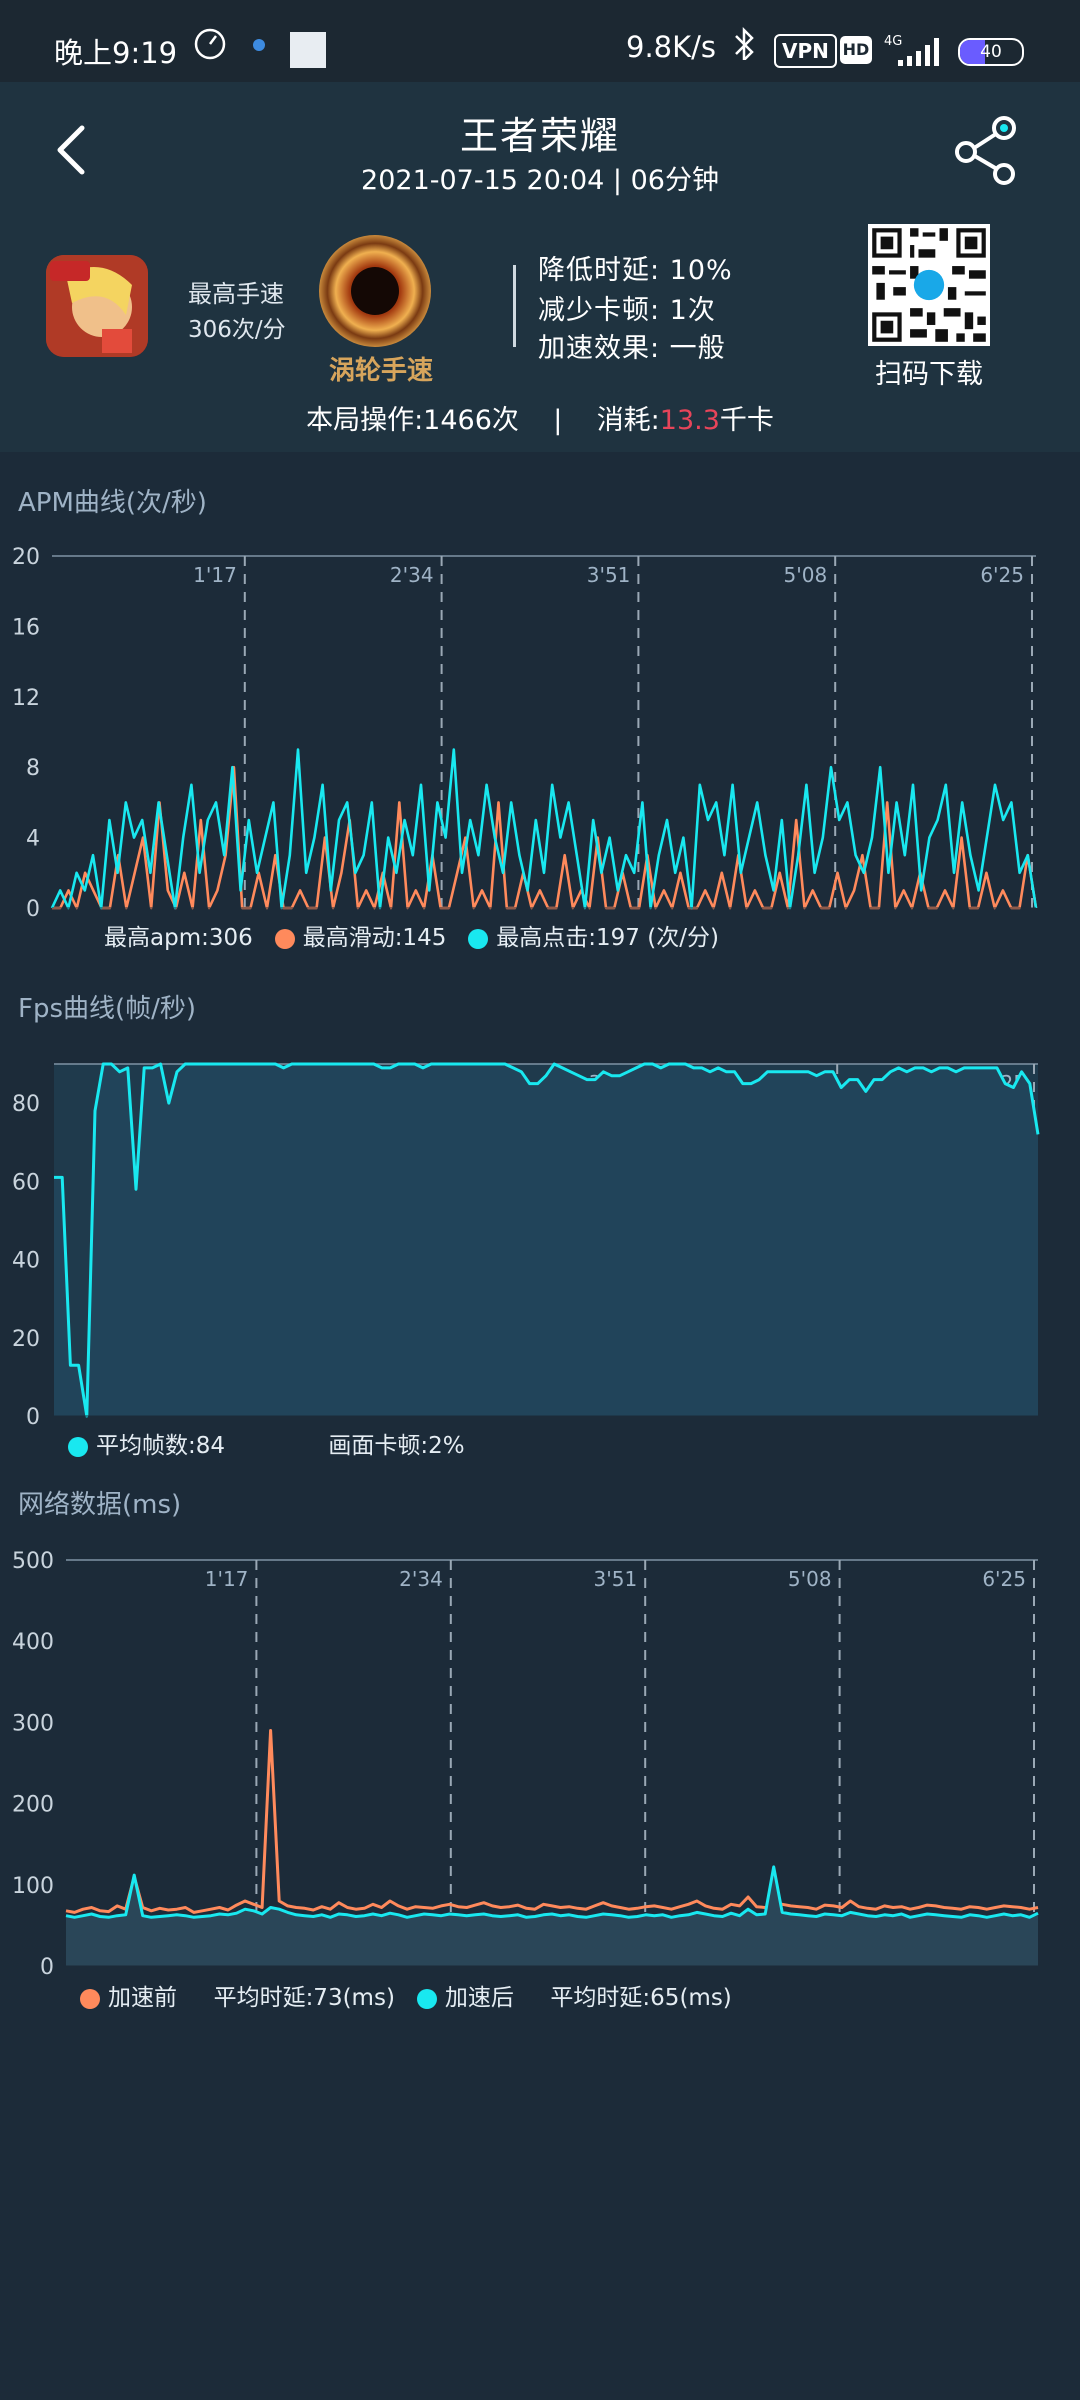  I want to click on after-legend-dot, so click(426, 1998).